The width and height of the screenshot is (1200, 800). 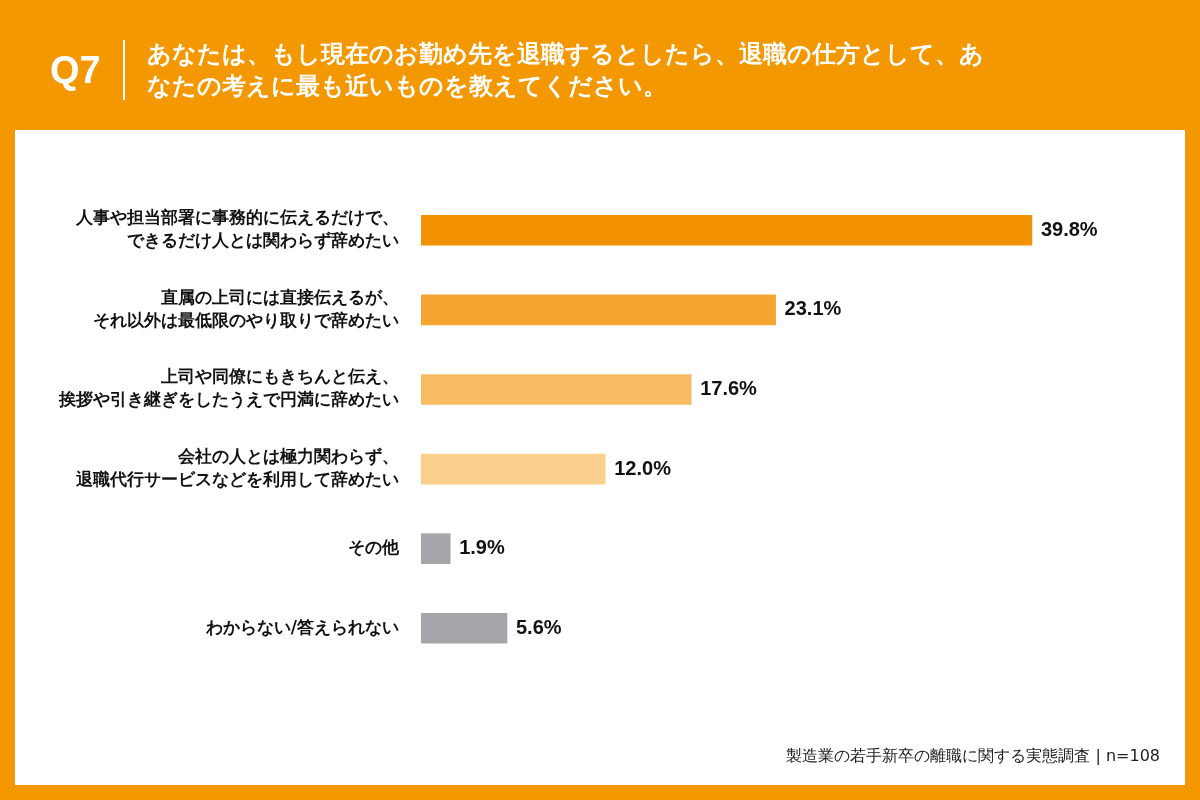 What do you see at coordinates (482, 547) in the screenshot?
I see `data-label: 1.9%` at bounding box center [482, 547].